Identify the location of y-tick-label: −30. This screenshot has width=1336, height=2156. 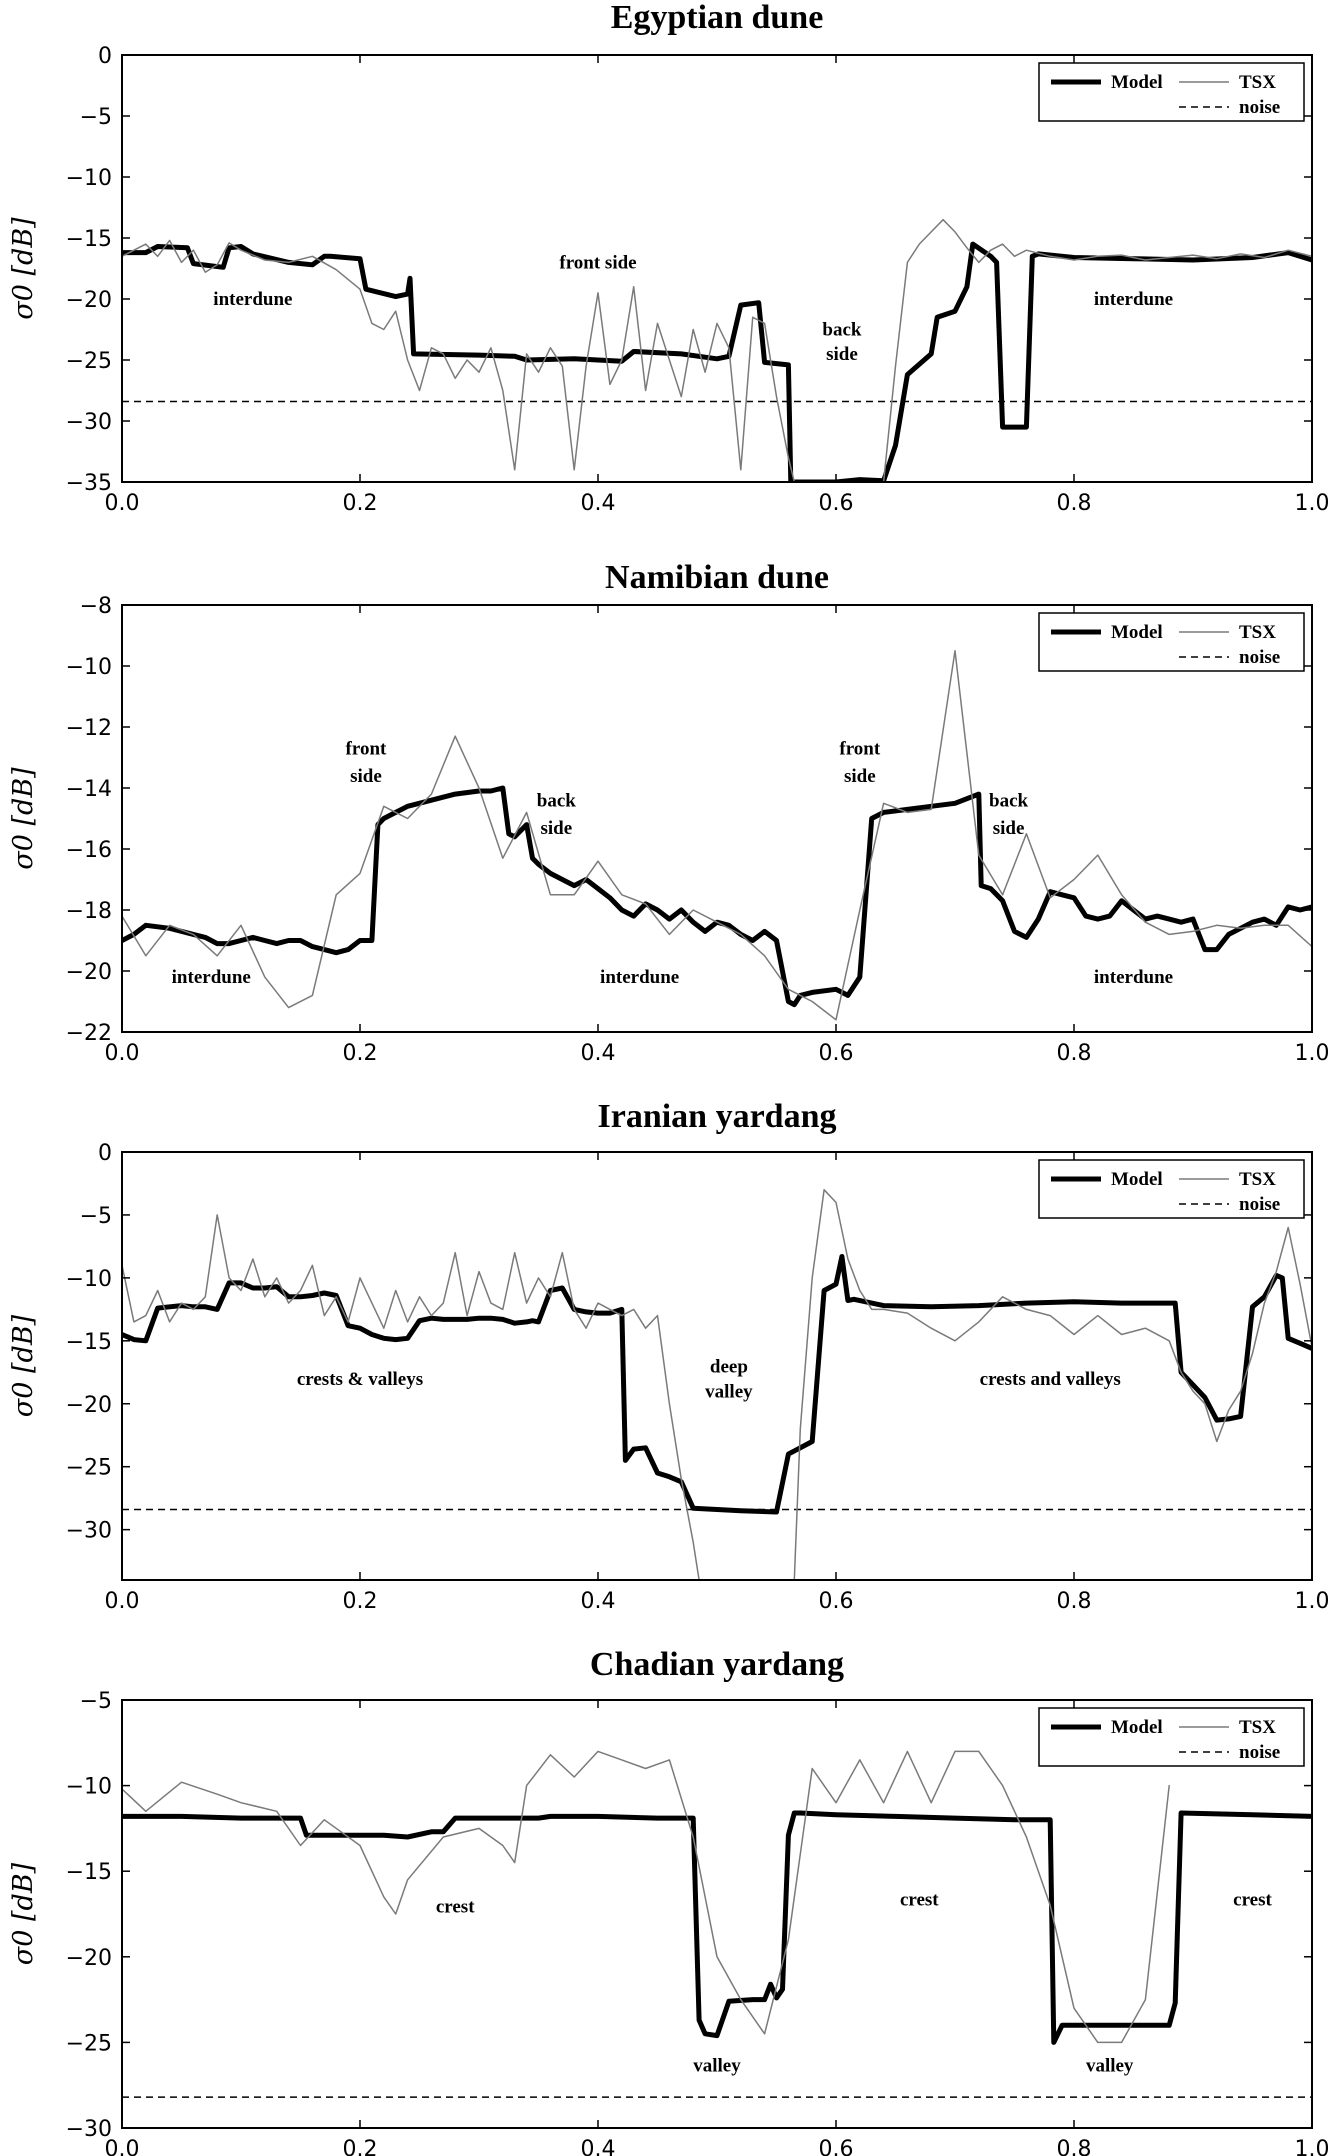
(89, 422).